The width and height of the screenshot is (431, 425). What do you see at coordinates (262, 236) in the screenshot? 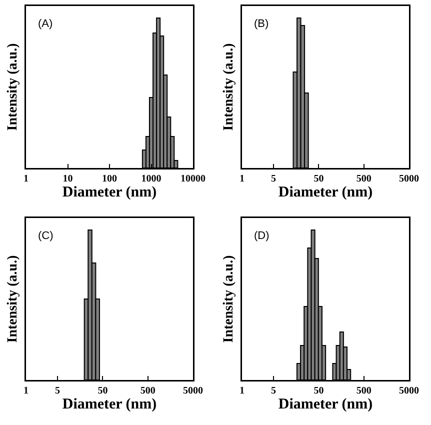
I see `annotation: (D)` at bounding box center [262, 236].